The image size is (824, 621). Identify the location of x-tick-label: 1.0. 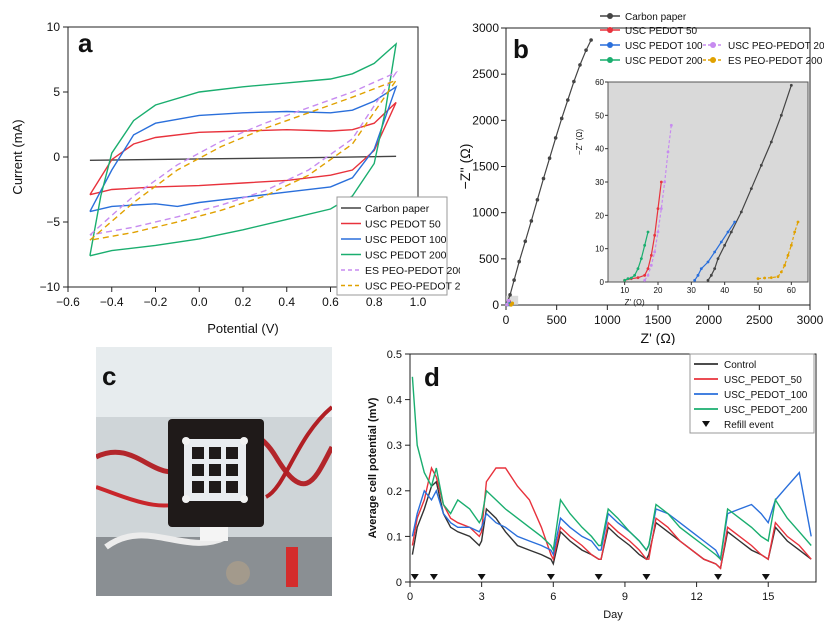
(418, 302).